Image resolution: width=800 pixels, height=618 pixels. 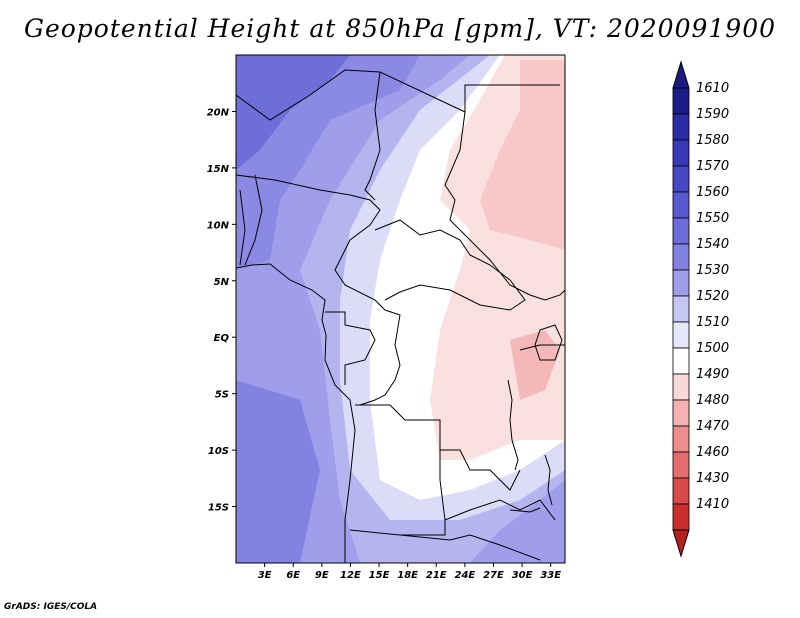 What do you see at coordinates (522, 575) in the screenshot?
I see `x-tick-label: 30E` at bounding box center [522, 575].